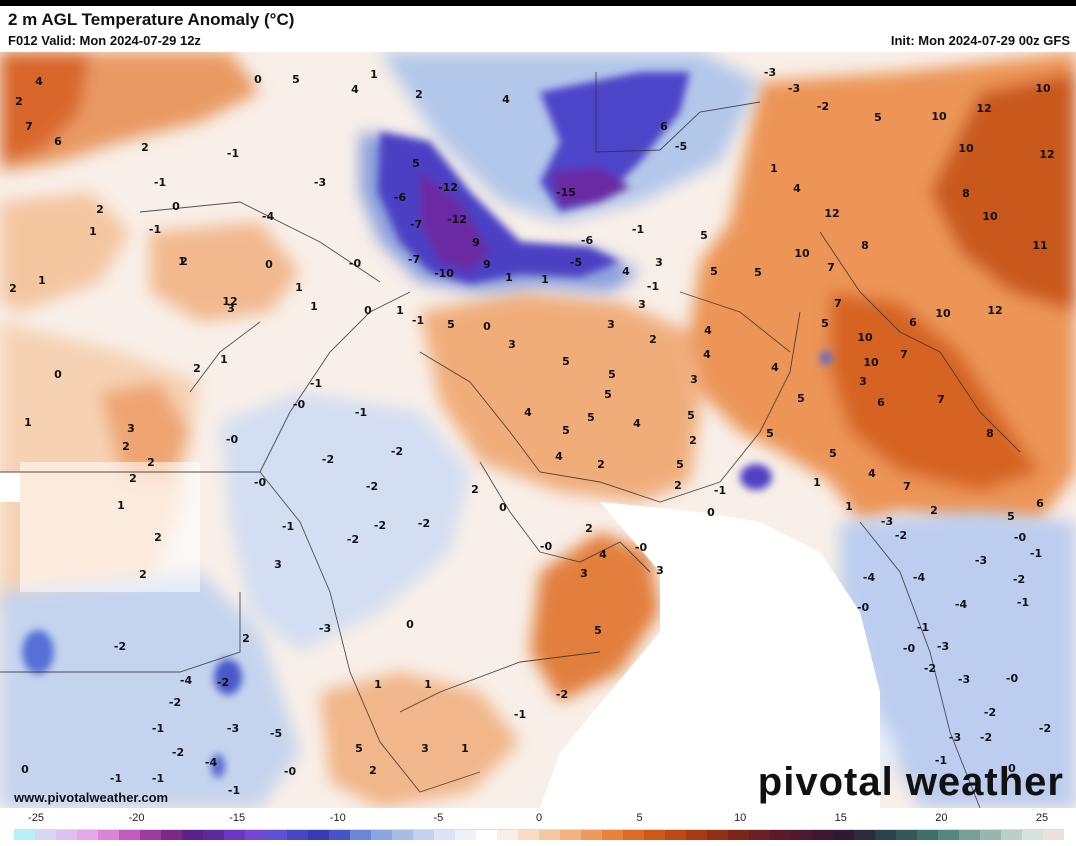 The height and width of the screenshot is (846, 1076). I want to click on website-url: www.pivotalweather.com, so click(91, 797).